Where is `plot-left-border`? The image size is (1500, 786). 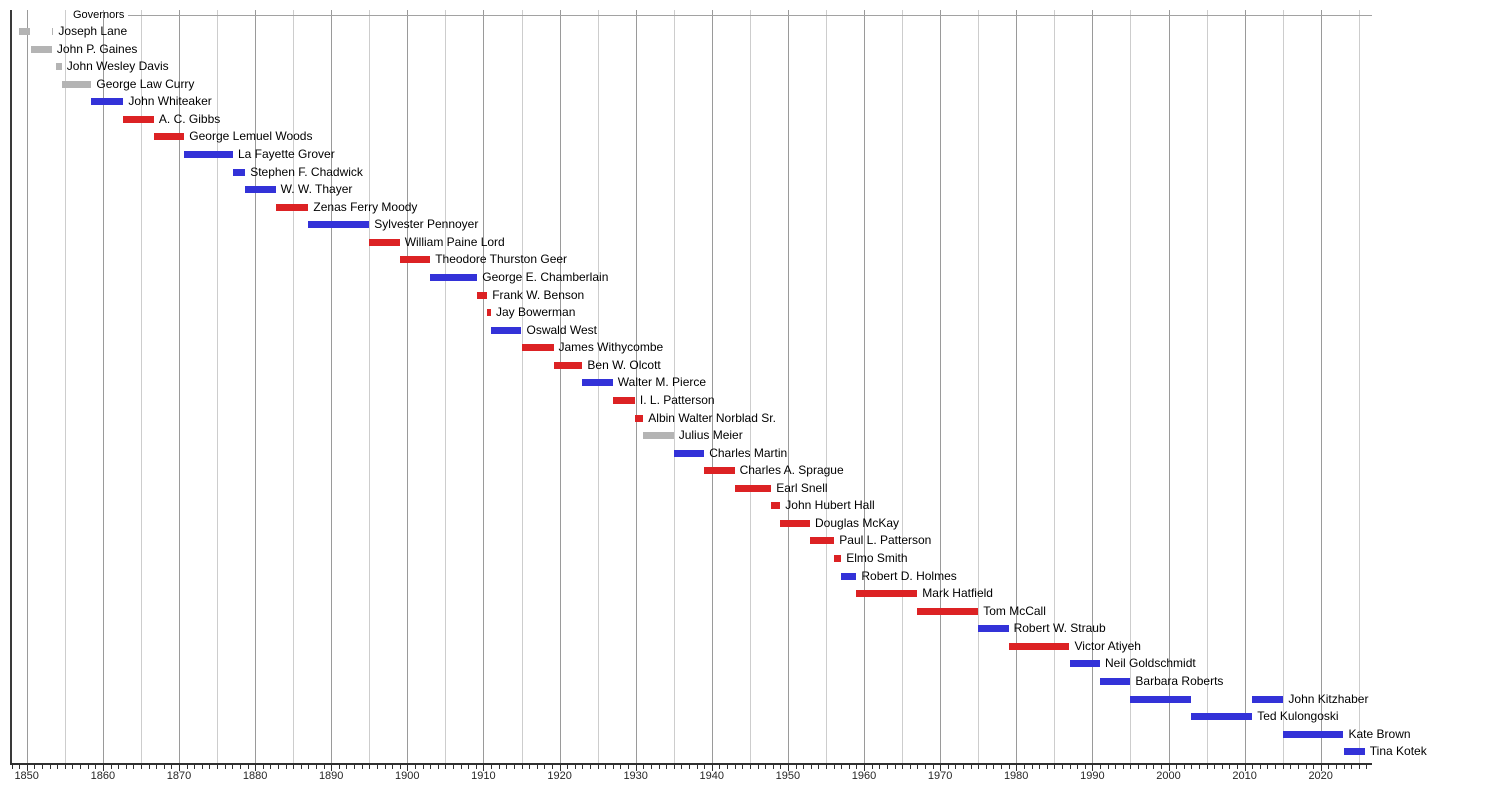 plot-left-border is located at coordinates (11, 387).